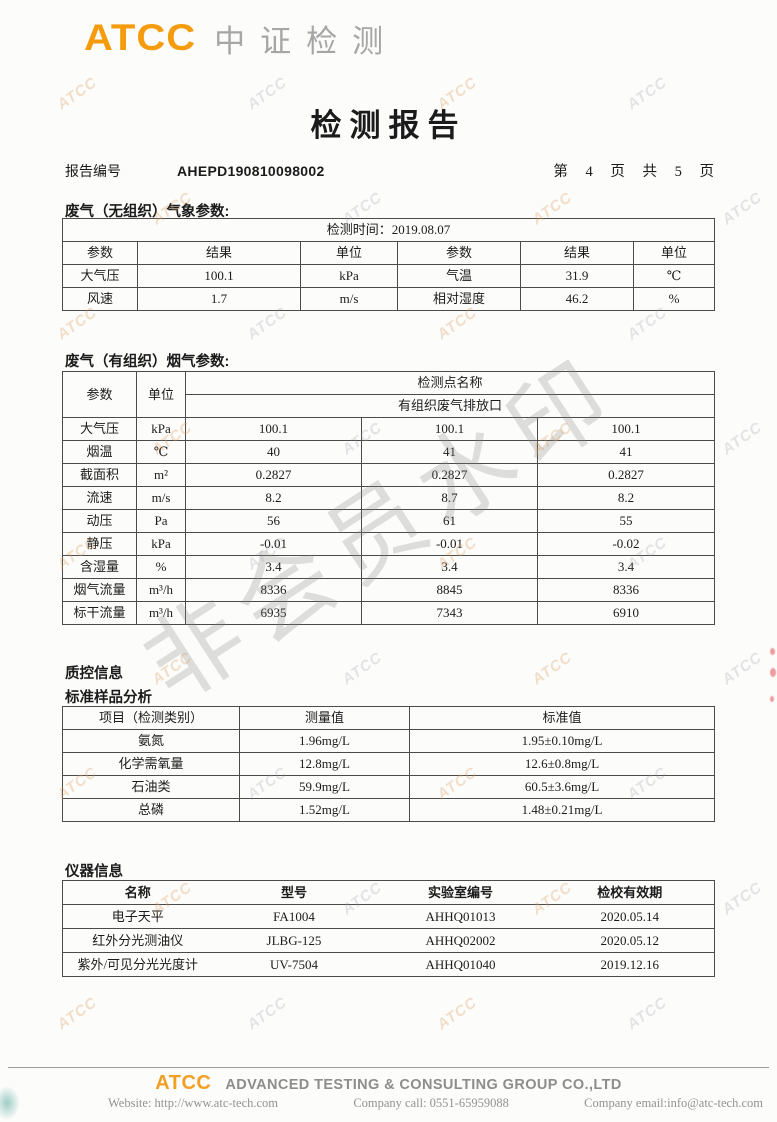  What do you see at coordinates (161, 521) in the screenshot?
I see `table-cell: Pa` at bounding box center [161, 521].